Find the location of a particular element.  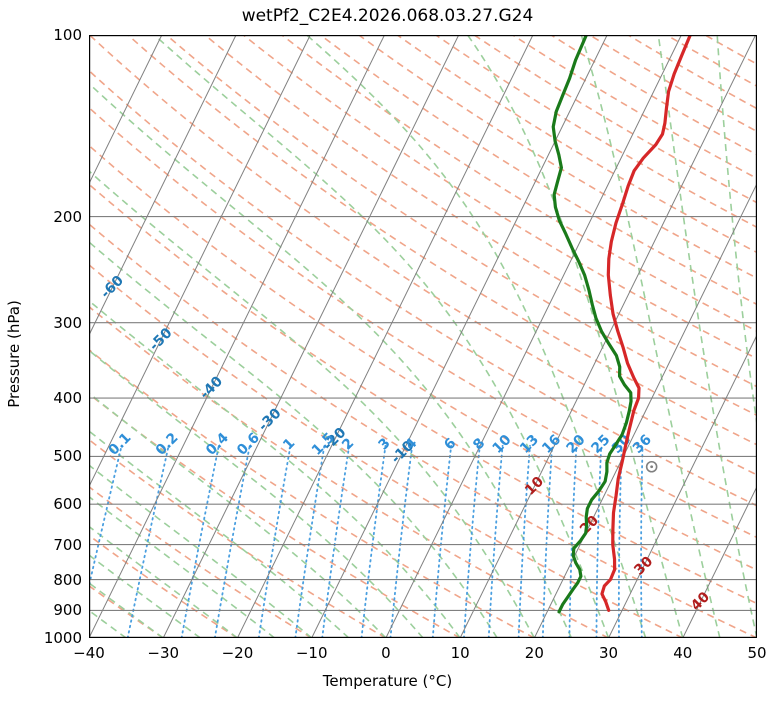

x-axis-label: Temperature (°C) is located at coordinates (387, 681).